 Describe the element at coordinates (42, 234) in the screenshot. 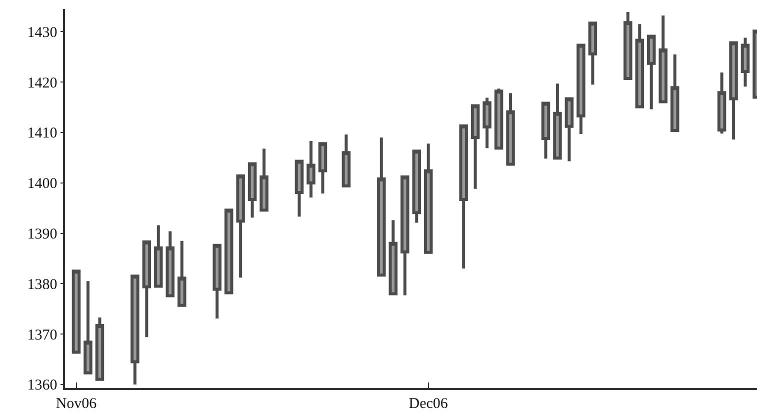

I see `y-tick-label: 1390` at that location.